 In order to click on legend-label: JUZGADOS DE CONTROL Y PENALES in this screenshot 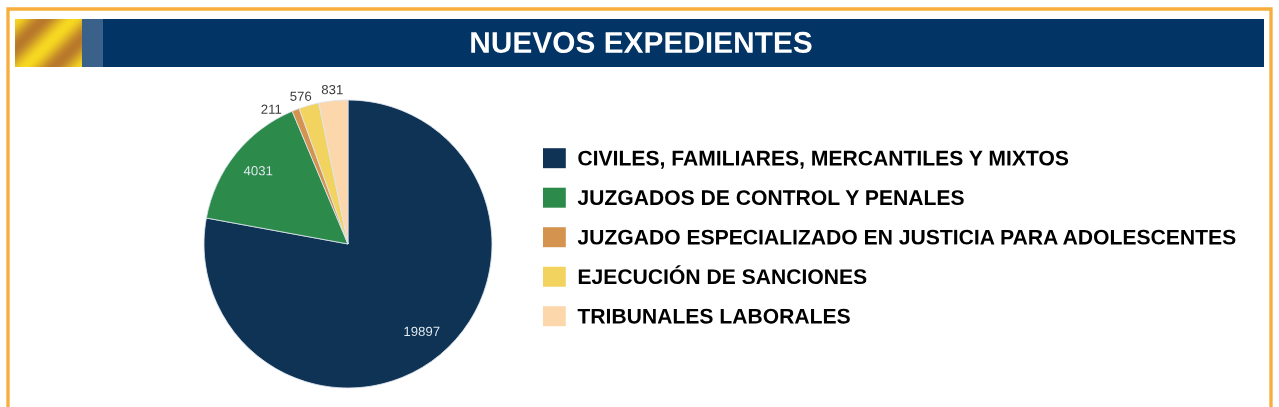, I will do `click(770, 198)`.